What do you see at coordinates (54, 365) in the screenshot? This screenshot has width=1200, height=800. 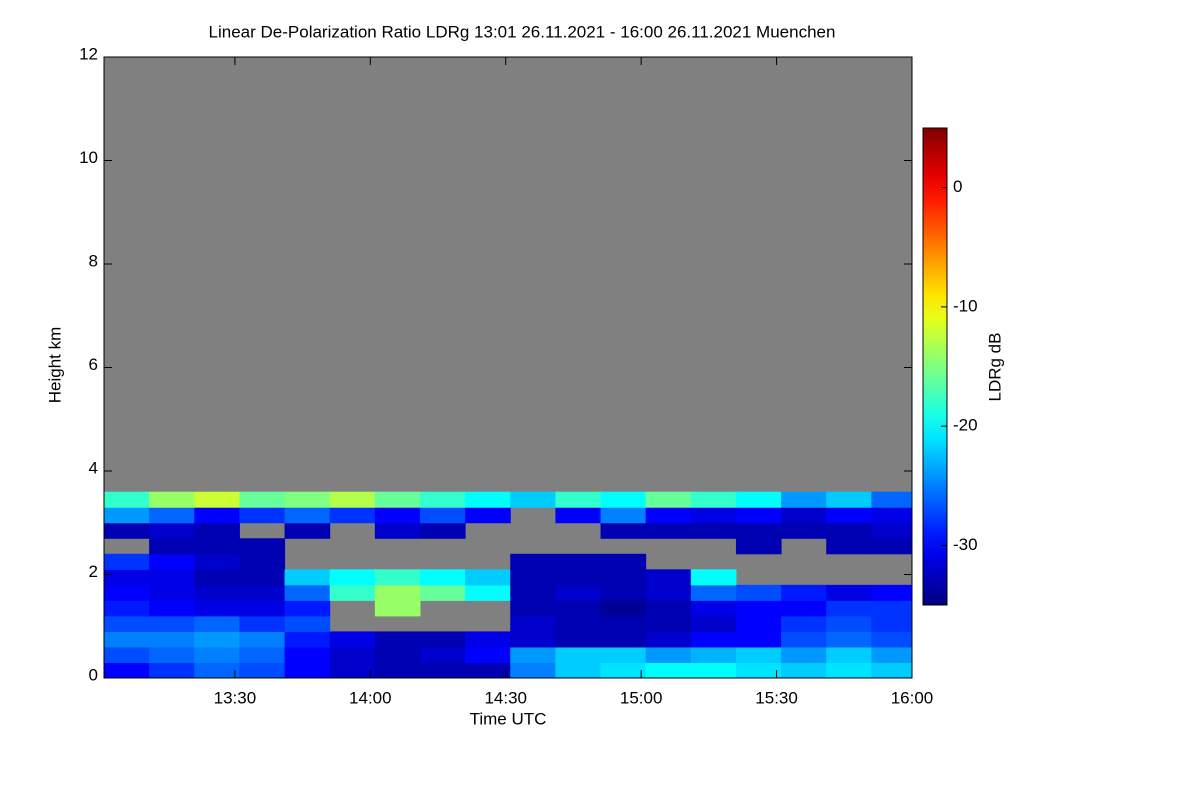 I see `y-axis-label: Height km` at bounding box center [54, 365].